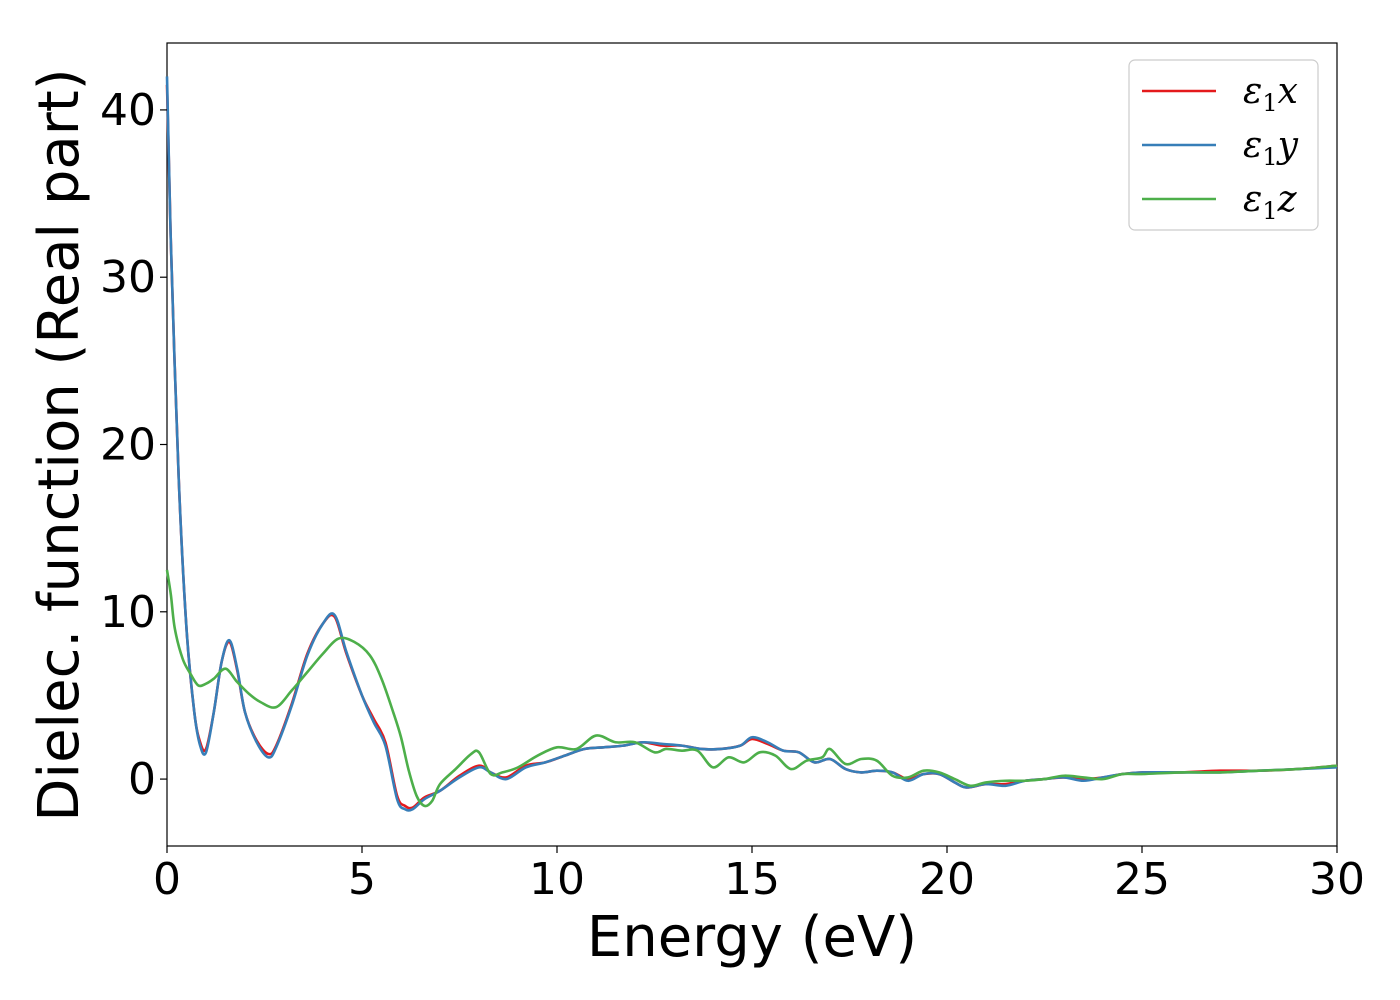 The image size is (1400, 1000). Describe the element at coordinates (557, 879) in the screenshot. I see `x-tick-label: 10` at that location.